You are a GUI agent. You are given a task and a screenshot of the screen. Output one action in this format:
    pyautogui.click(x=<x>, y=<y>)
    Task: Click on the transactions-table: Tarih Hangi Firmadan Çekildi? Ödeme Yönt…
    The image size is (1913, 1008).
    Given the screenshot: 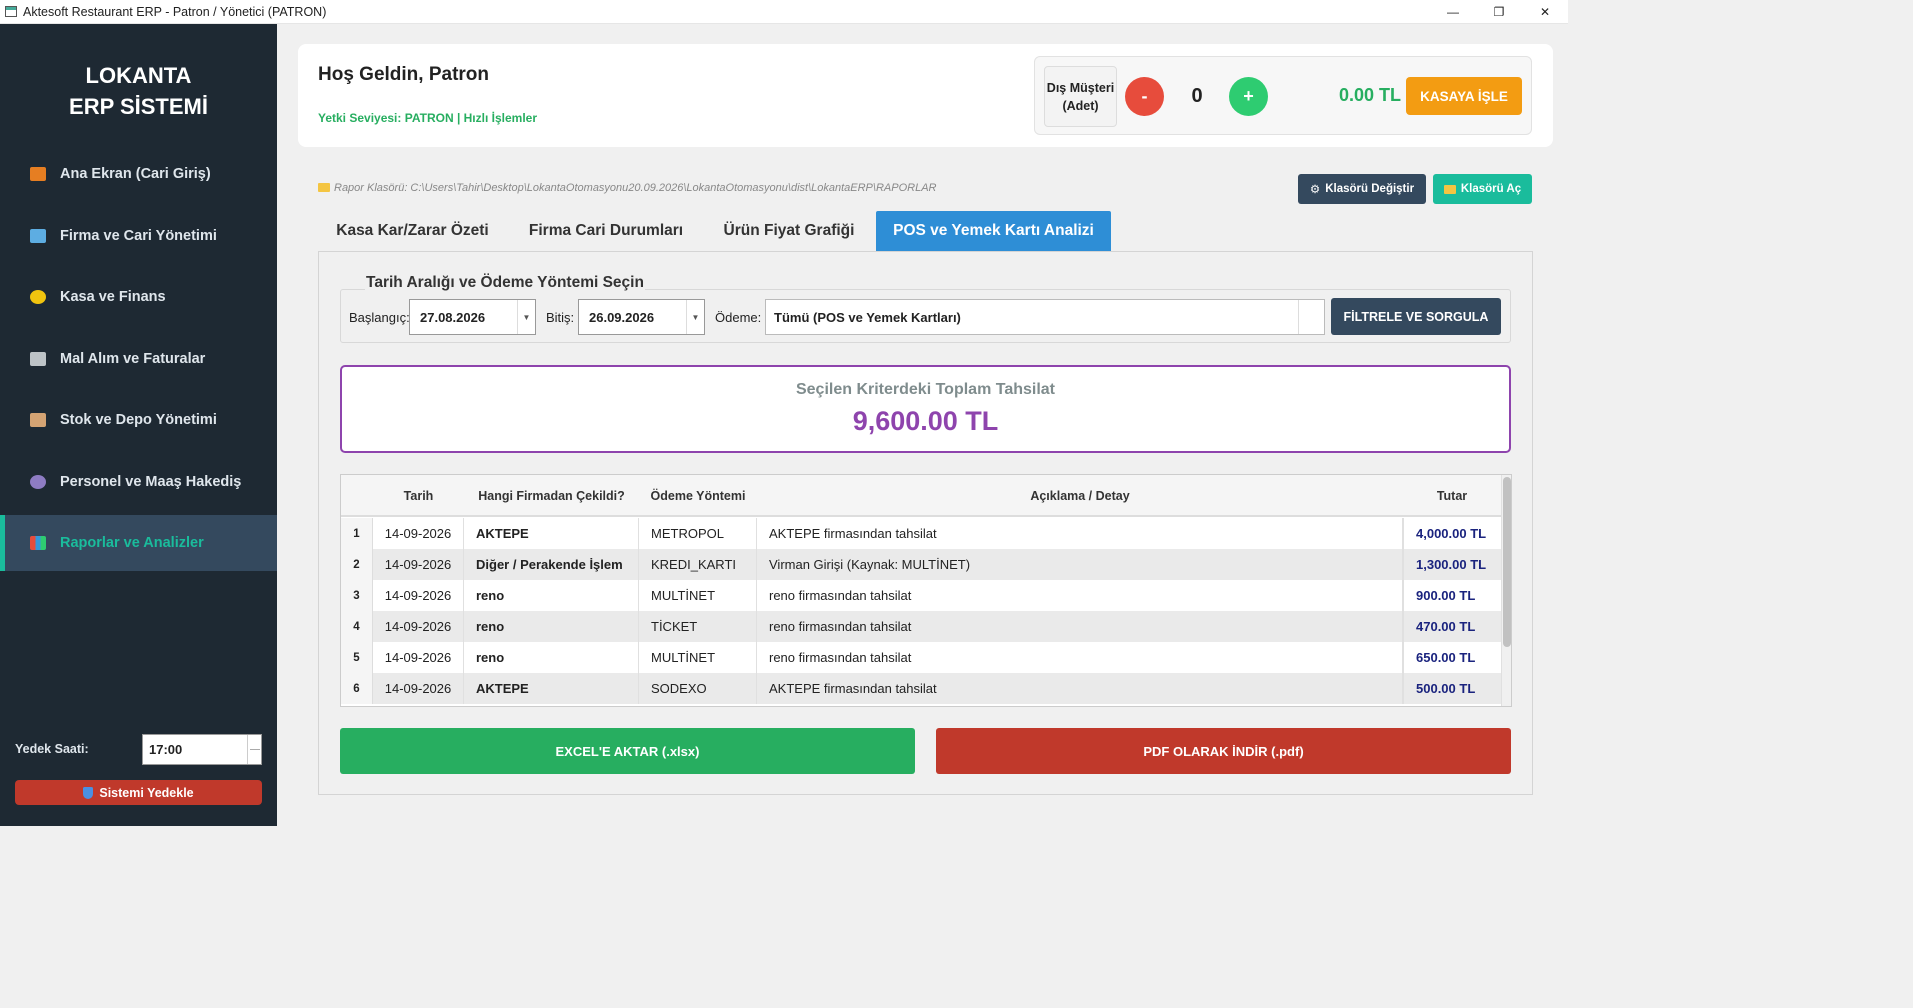 What is the action you would take?
    pyautogui.click(x=926, y=590)
    